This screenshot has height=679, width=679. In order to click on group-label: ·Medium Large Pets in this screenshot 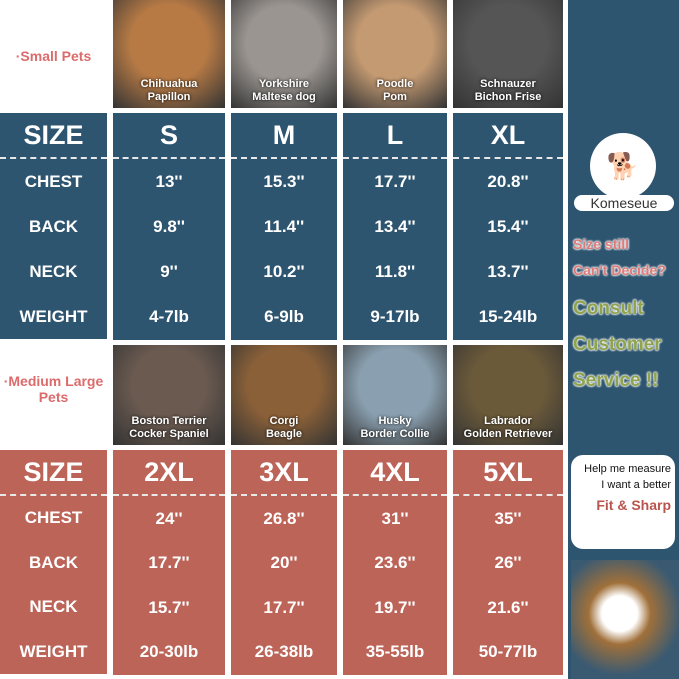, I will do `click(53, 389)`.